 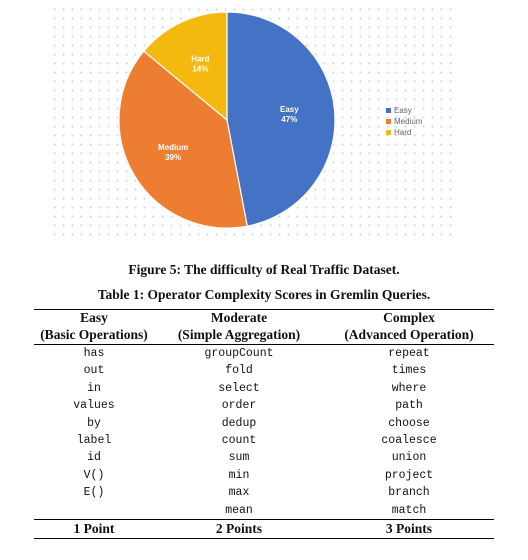 I want to click on cell-complex-operator: match, so click(x=409, y=510).